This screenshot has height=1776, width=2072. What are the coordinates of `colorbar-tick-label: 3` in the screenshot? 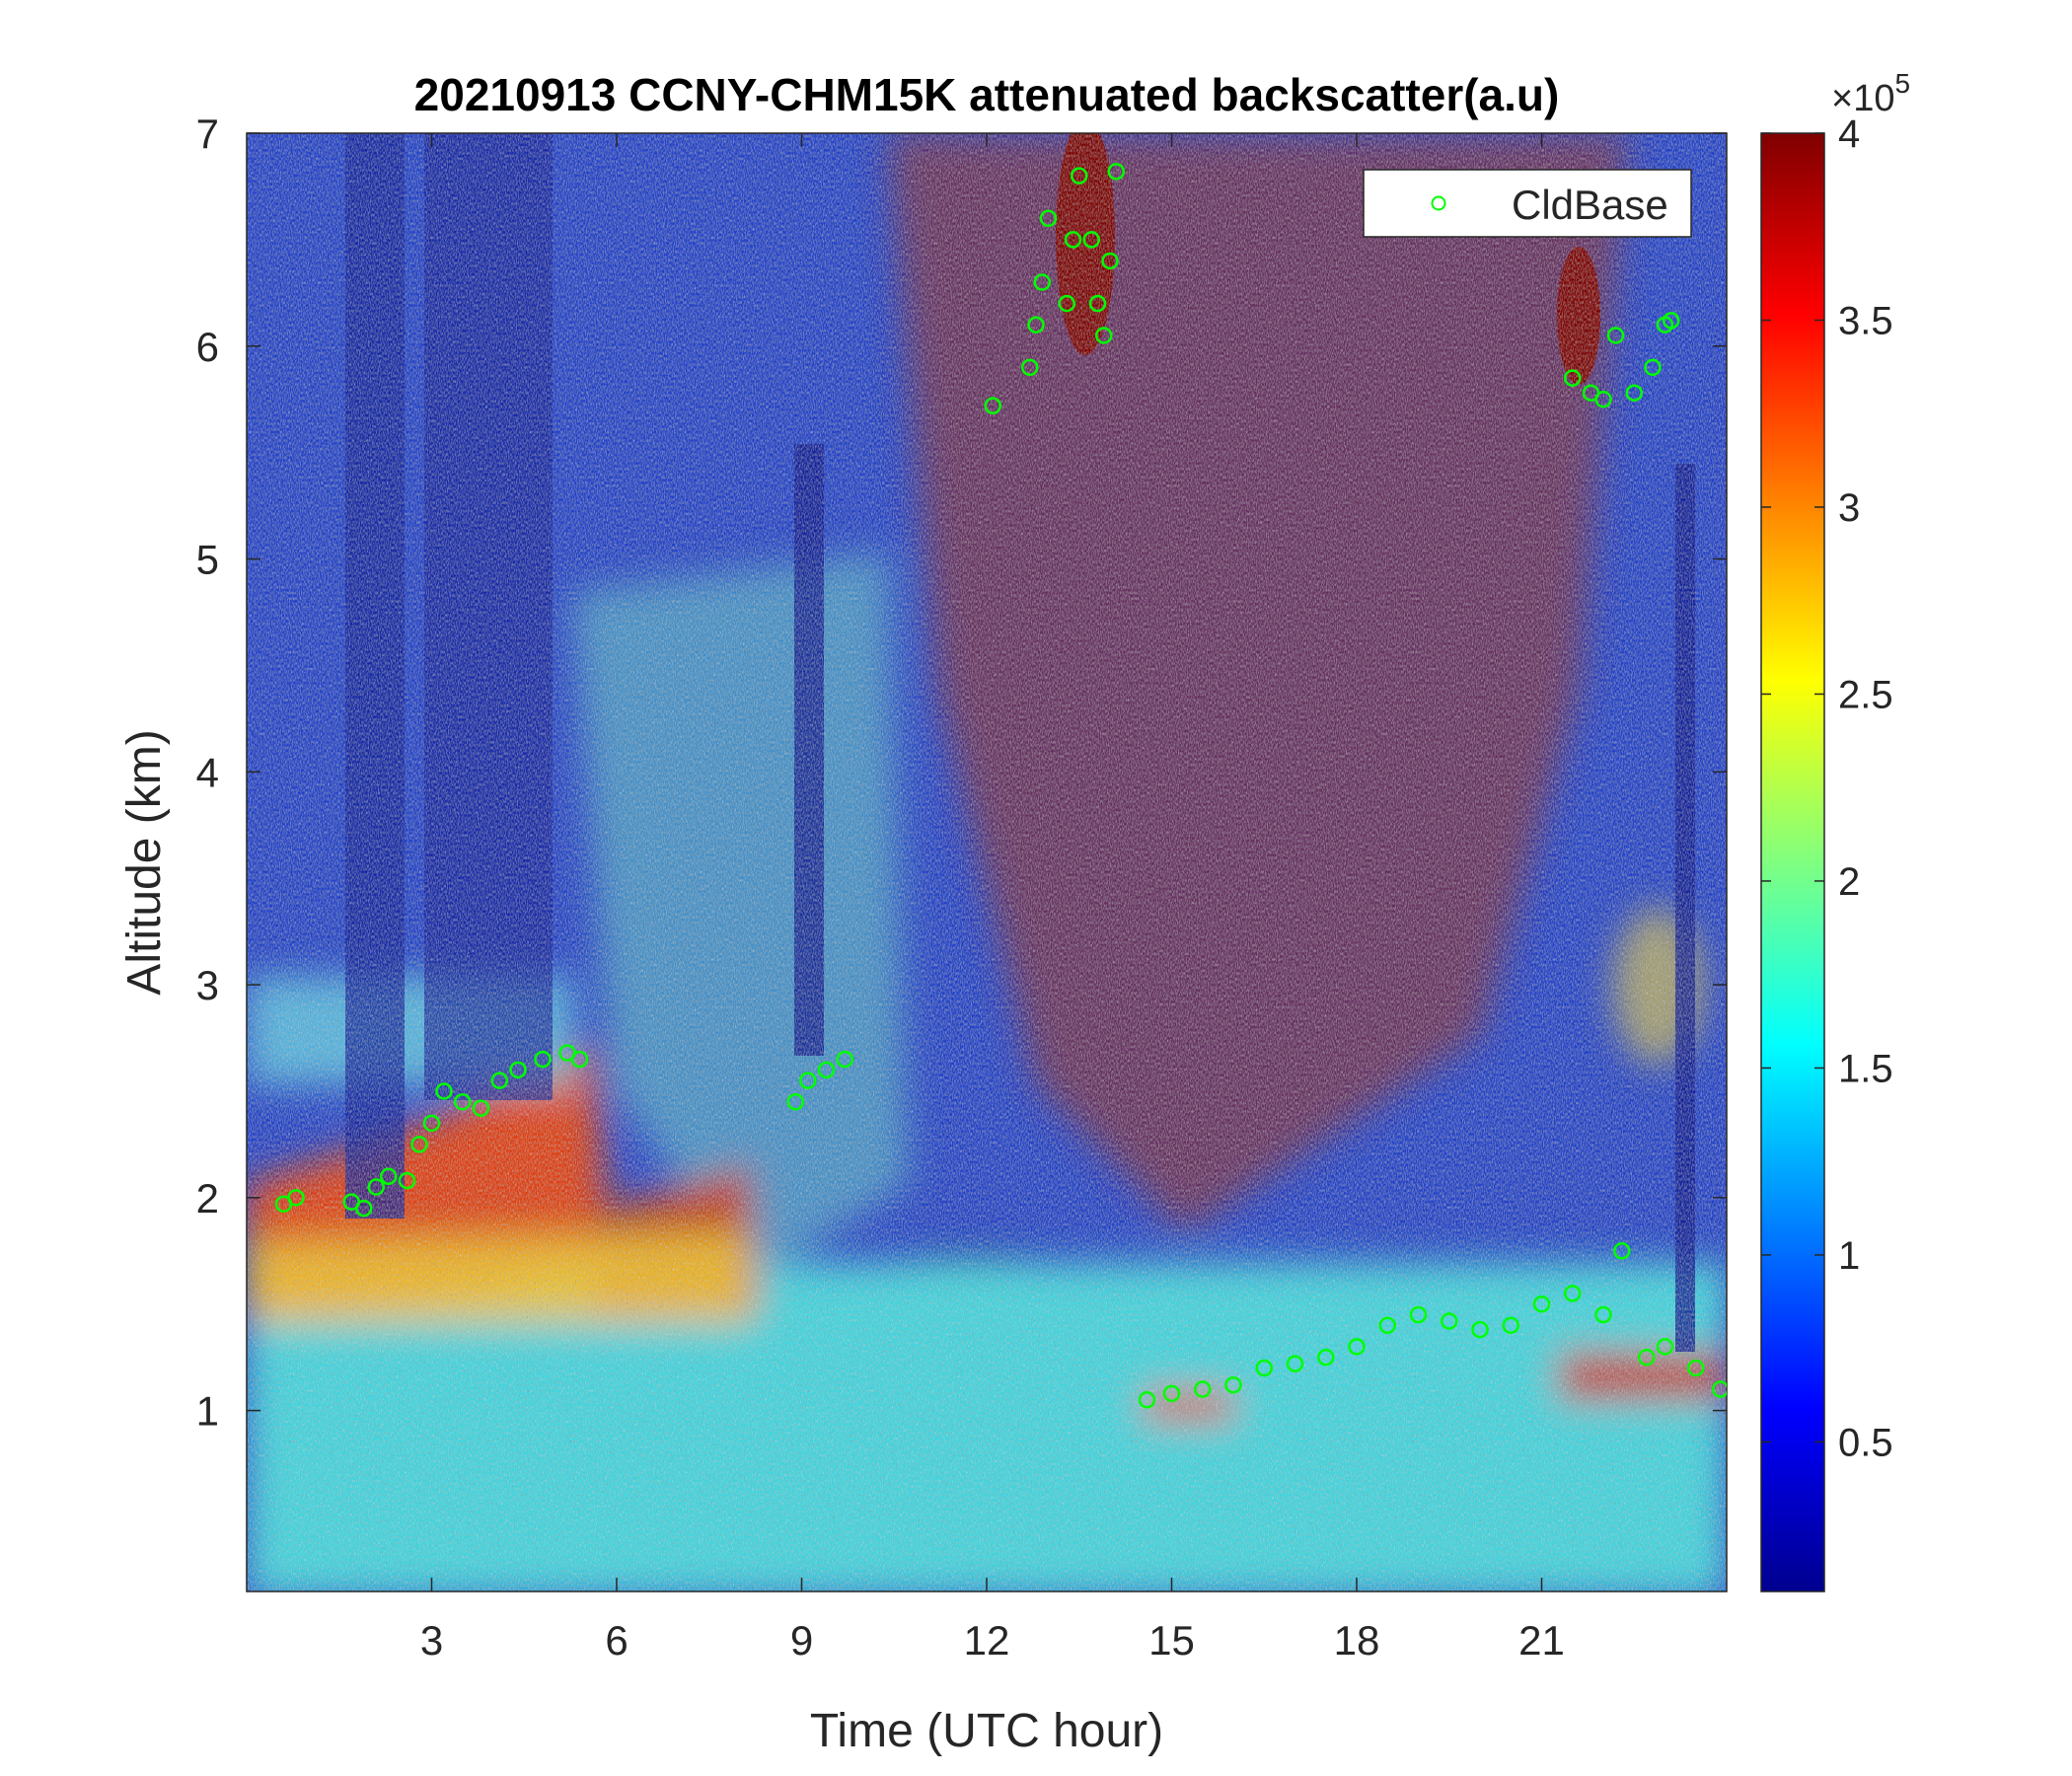 It's located at (1849, 508).